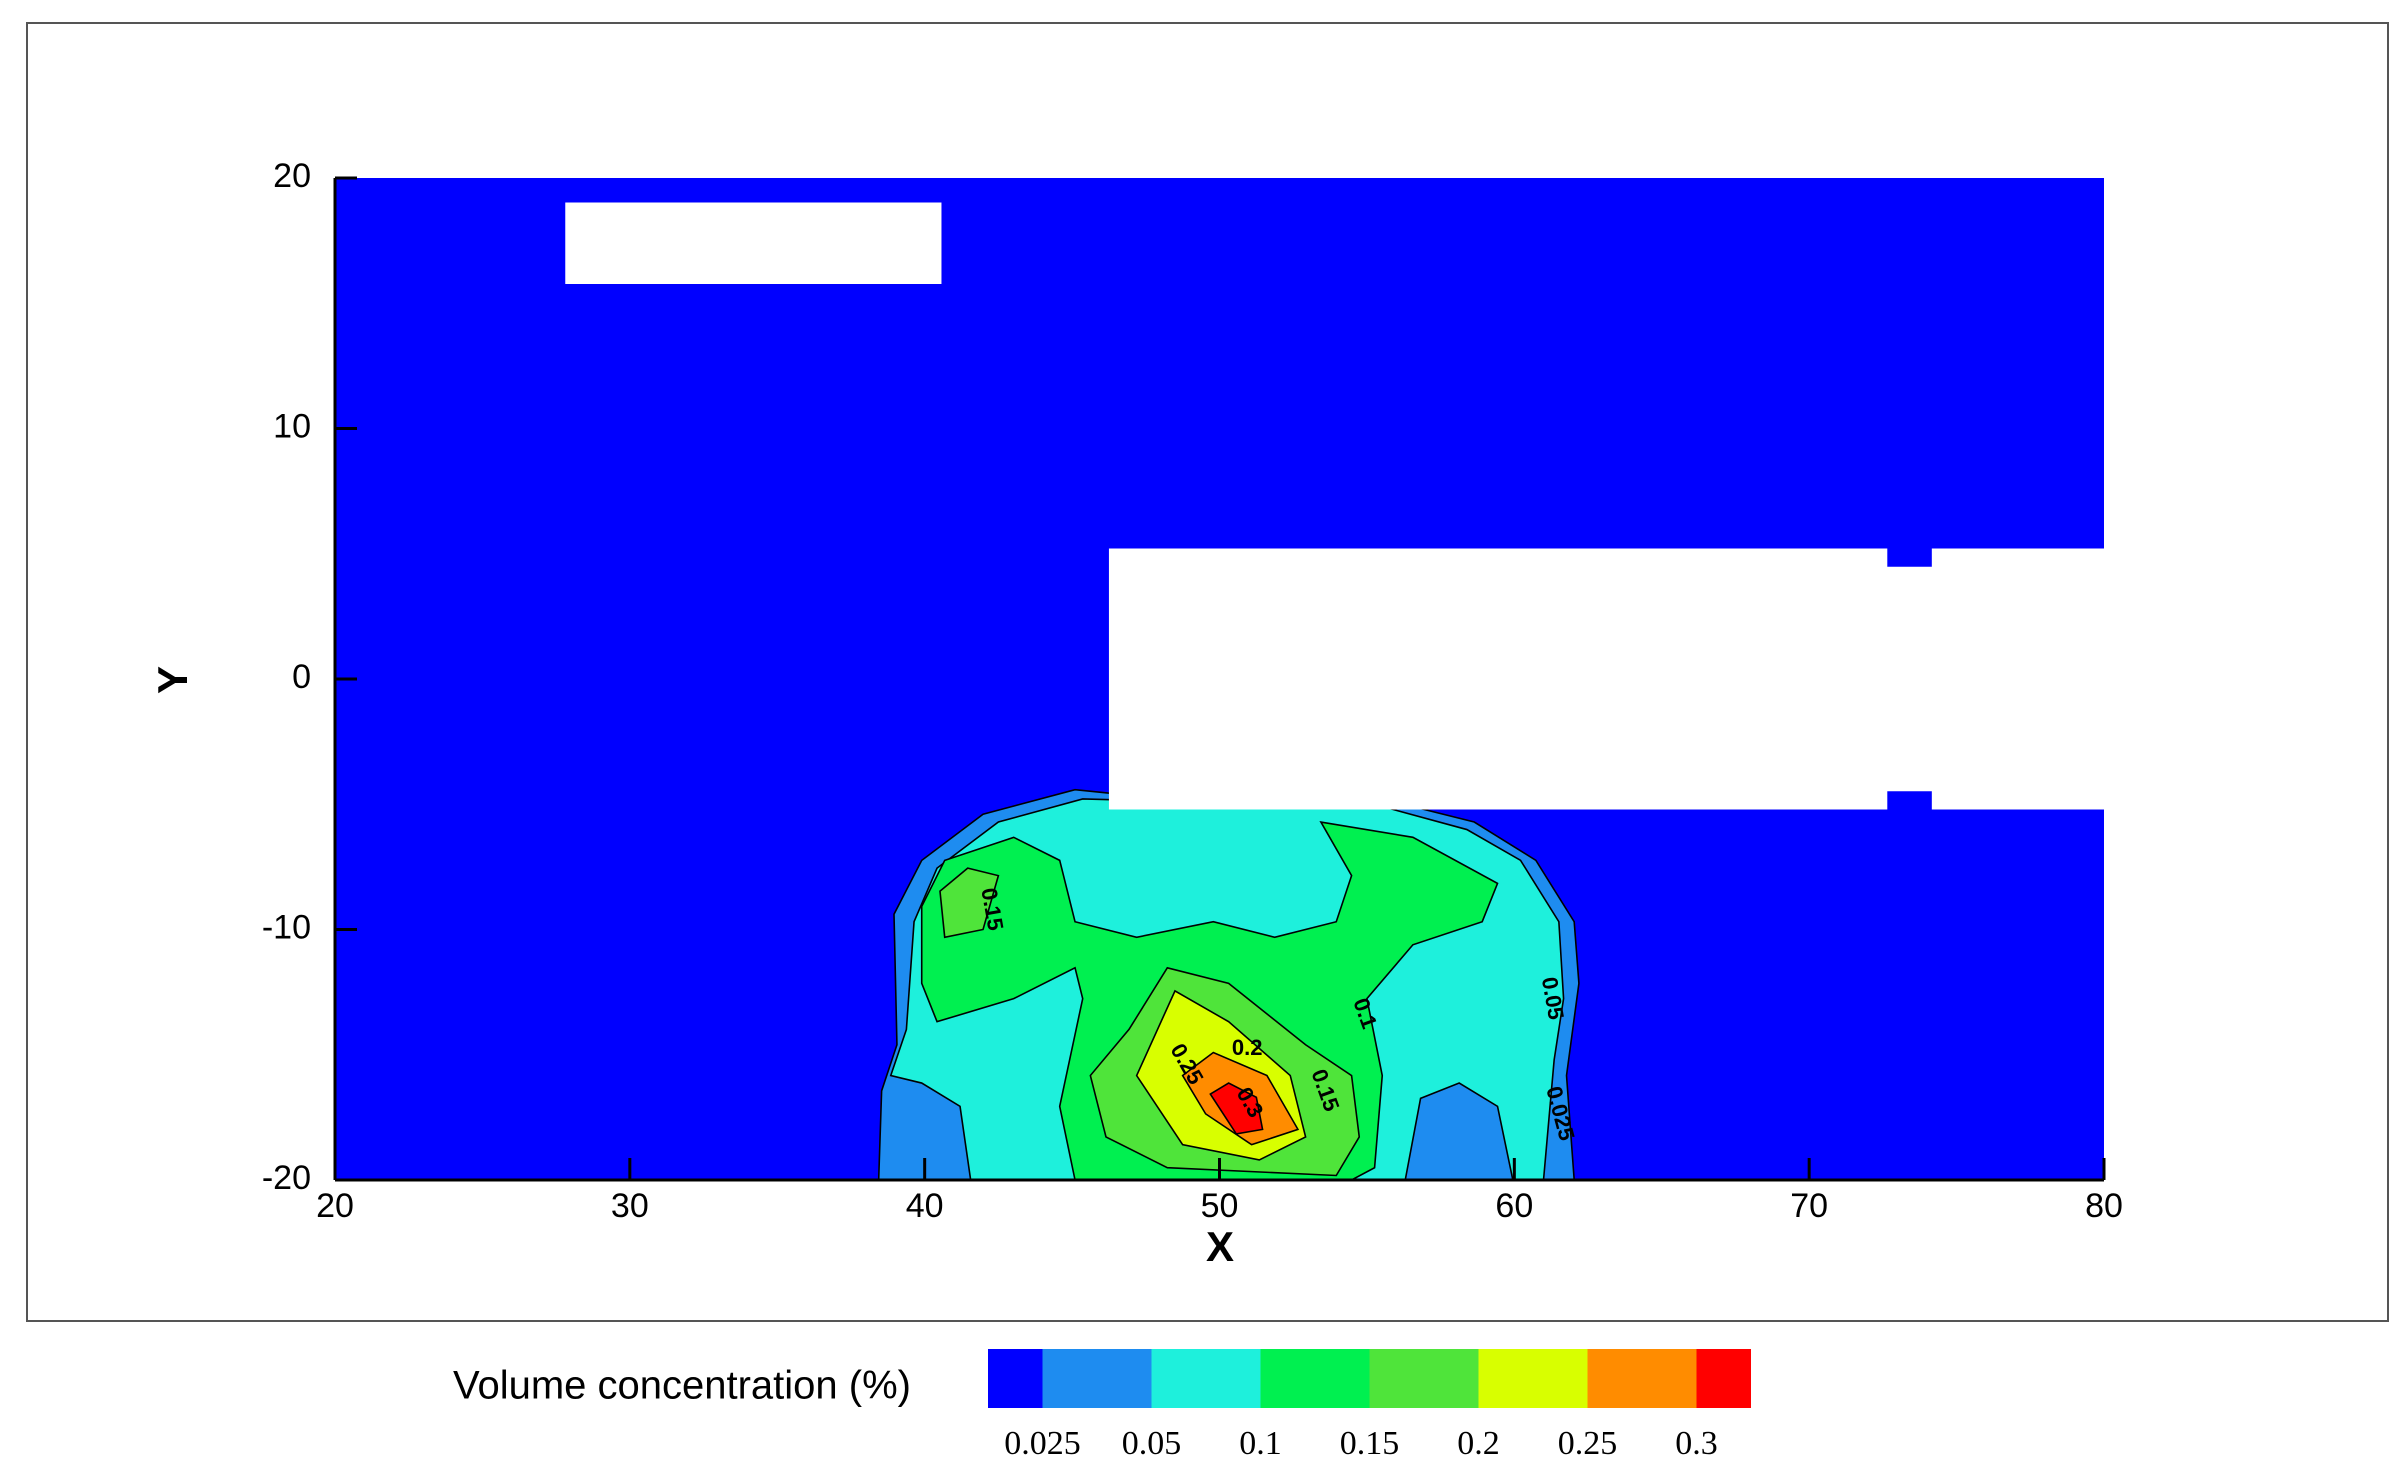  What do you see at coordinates (925, 1206) in the screenshot?
I see `x-tick-label: 40` at bounding box center [925, 1206].